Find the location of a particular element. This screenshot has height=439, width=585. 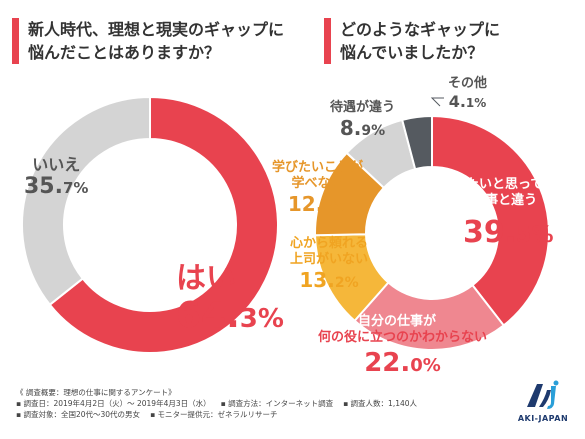

right-chart-title: どのようなギャップに 悩んでいましたか？ is located at coordinates (412, 41).